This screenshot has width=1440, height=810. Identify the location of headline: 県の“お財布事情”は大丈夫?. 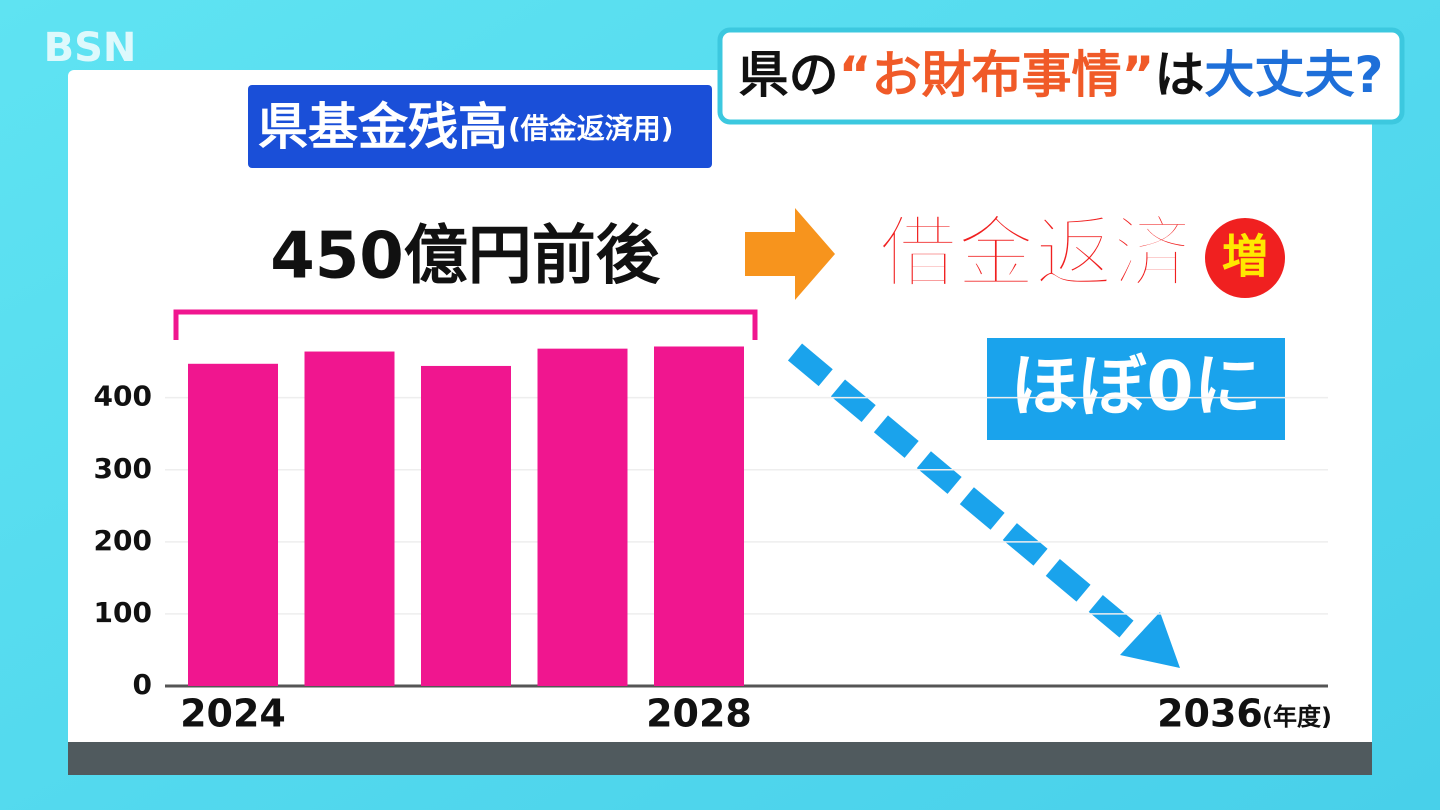
(1061, 75).